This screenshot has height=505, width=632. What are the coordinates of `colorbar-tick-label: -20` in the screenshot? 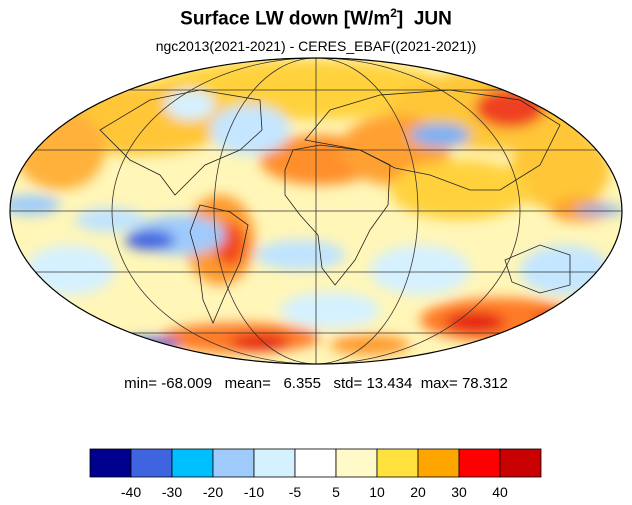 It's located at (213, 492).